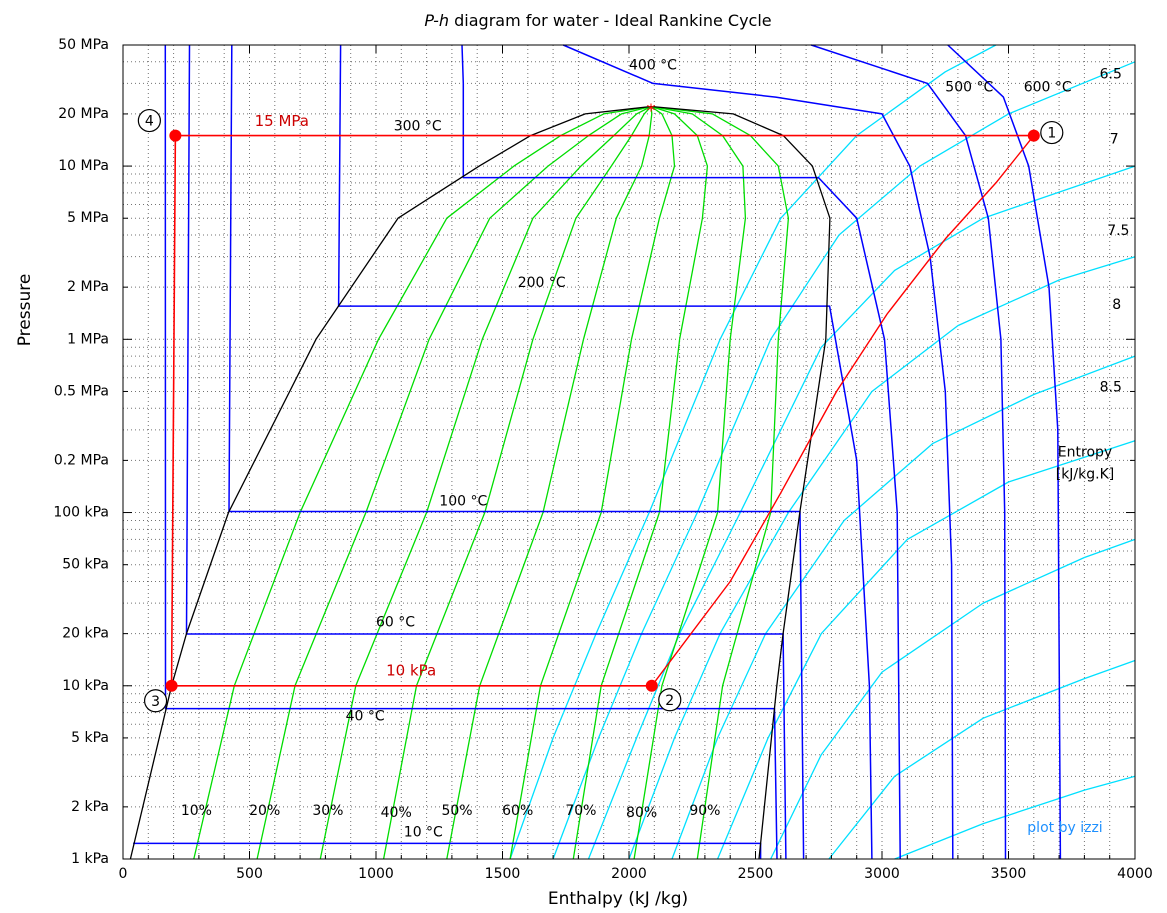 Image resolution: width=1167 pixels, height=913 pixels. I want to click on x-axis-label: Enthalpy (kJ /kg), so click(618, 899).